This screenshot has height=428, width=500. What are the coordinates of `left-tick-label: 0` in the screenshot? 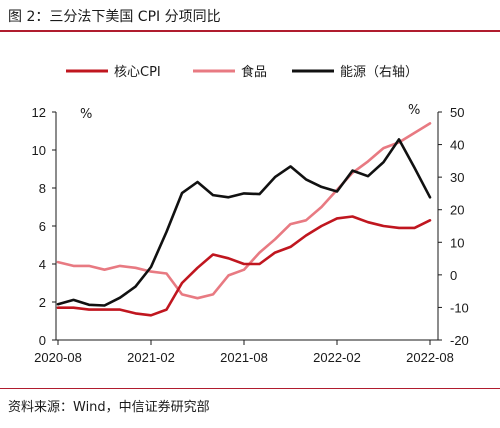 It's located at (42, 340).